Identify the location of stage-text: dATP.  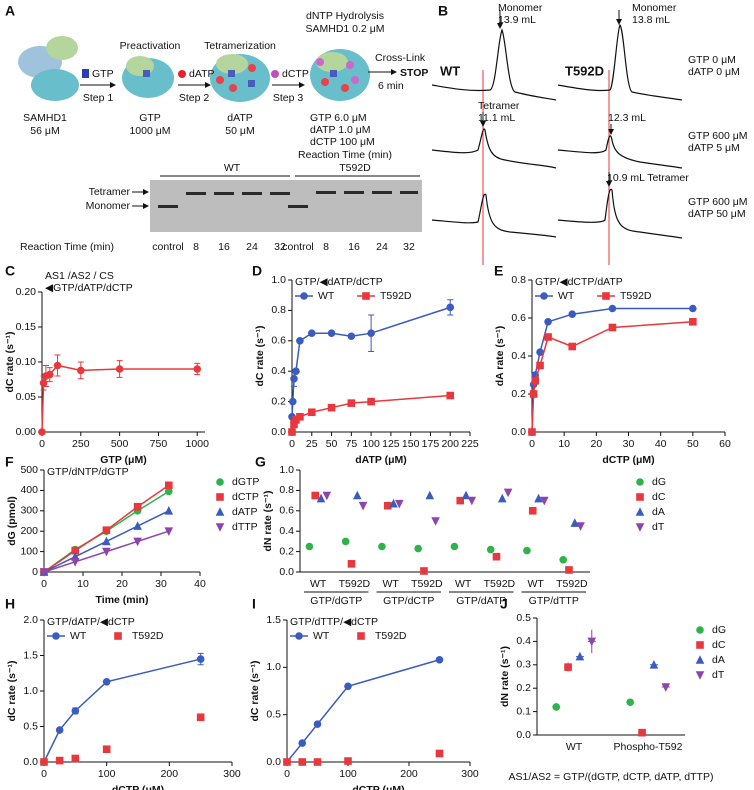
(239, 118).